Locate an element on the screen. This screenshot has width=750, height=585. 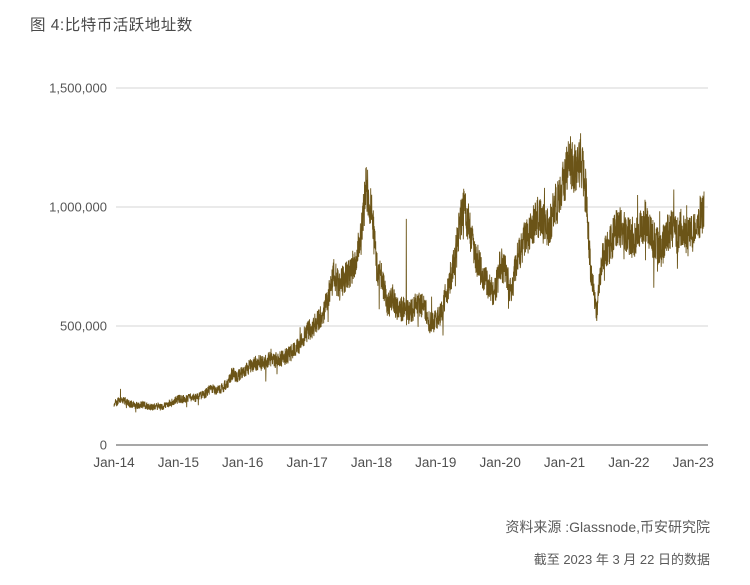
x-axis-tick-label: Jan-18 is located at coordinates (371, 462).